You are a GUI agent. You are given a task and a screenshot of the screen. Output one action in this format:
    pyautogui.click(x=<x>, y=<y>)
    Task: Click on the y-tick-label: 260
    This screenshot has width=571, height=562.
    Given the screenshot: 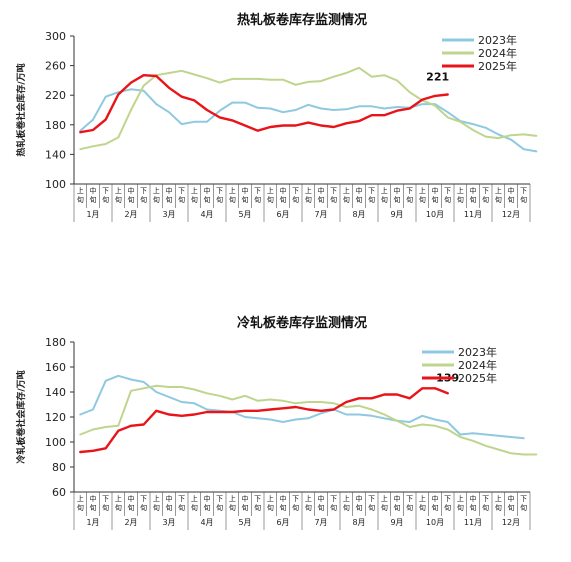 What is the action you would take?
    pyautogui.click(x=55, y=66)
    